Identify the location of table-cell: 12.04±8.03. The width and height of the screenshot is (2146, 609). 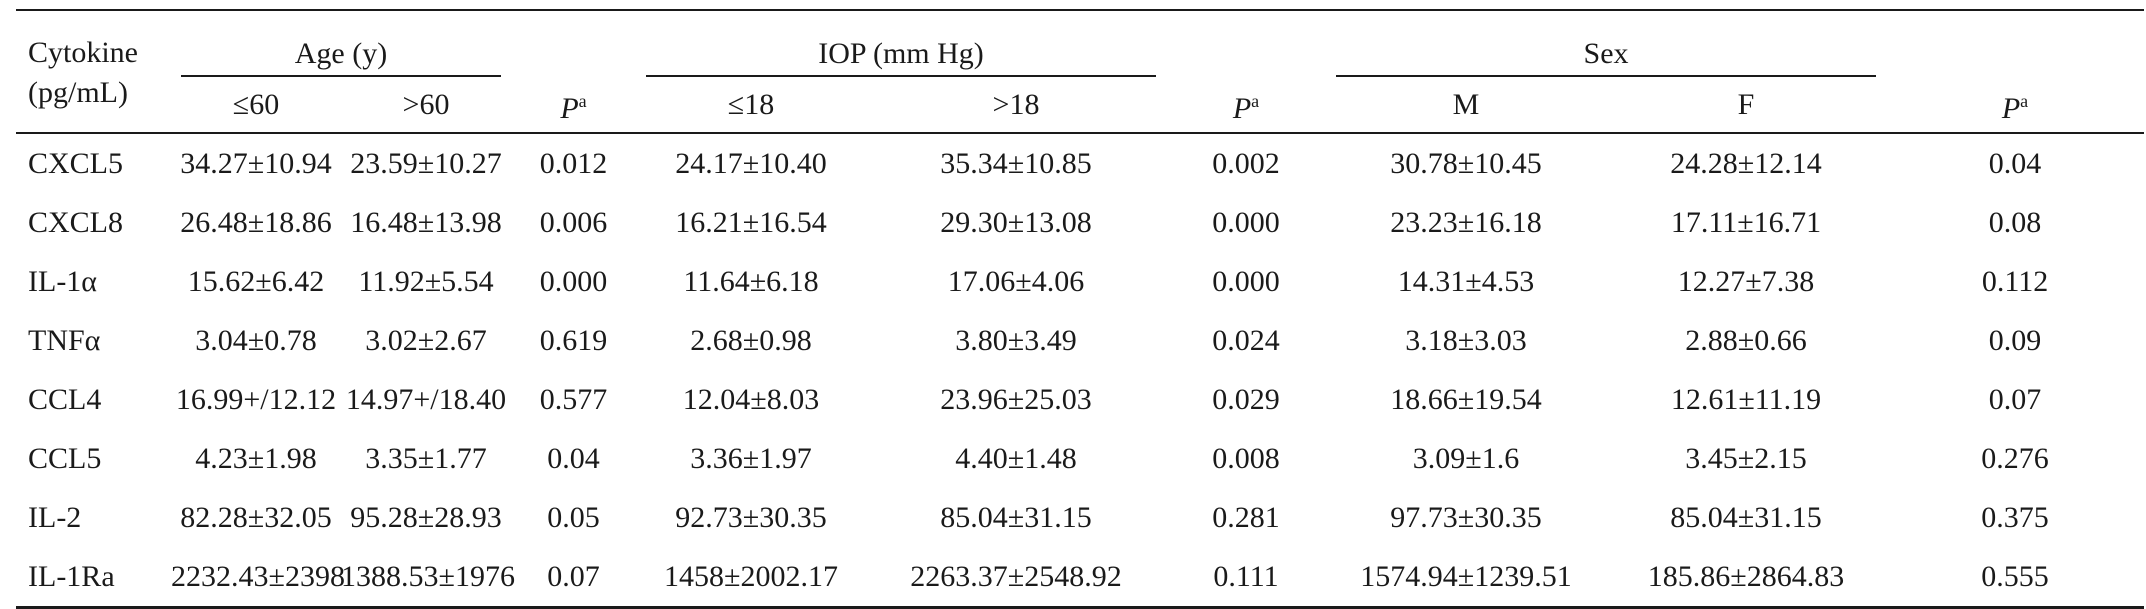
(751, 399).